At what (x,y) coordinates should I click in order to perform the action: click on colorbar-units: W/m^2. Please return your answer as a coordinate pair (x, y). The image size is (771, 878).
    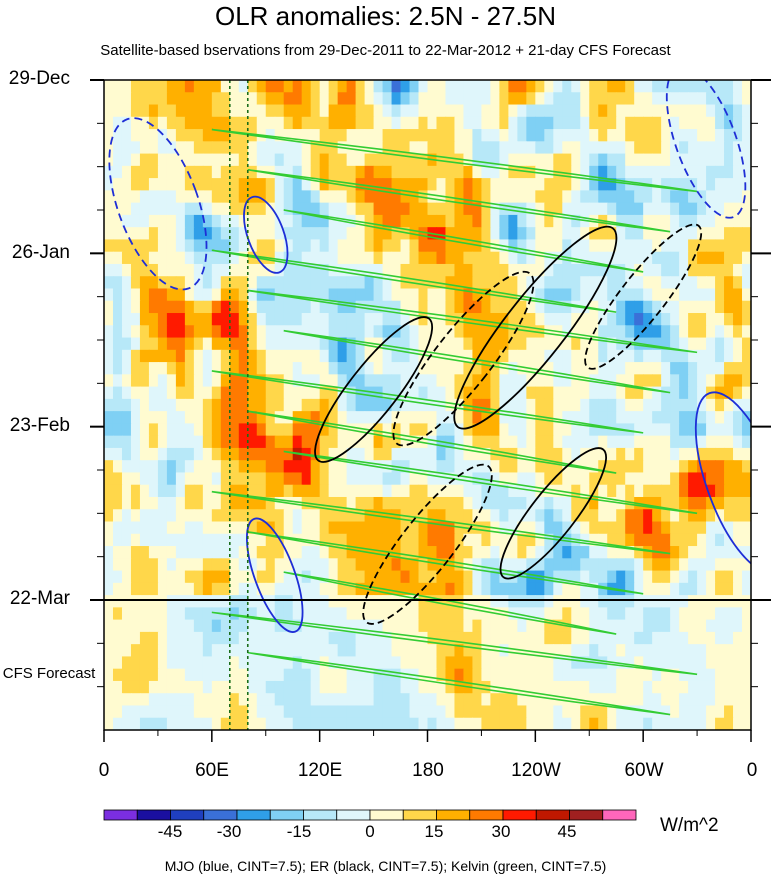
    Looking at the image, I should click on (689, 825).